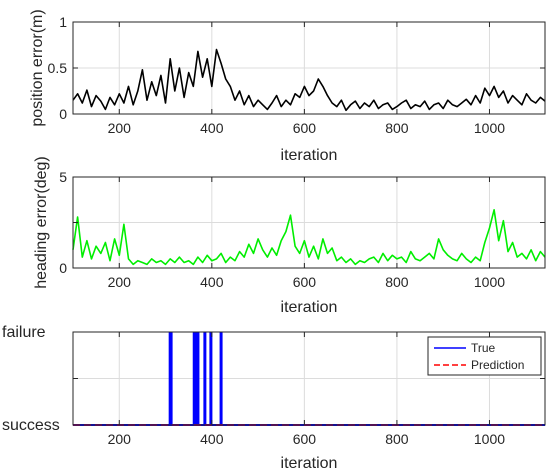  Describe the element at coordinates (37, 67) in the screenshot. I see `y-axis-label: position error(m)` at that location.